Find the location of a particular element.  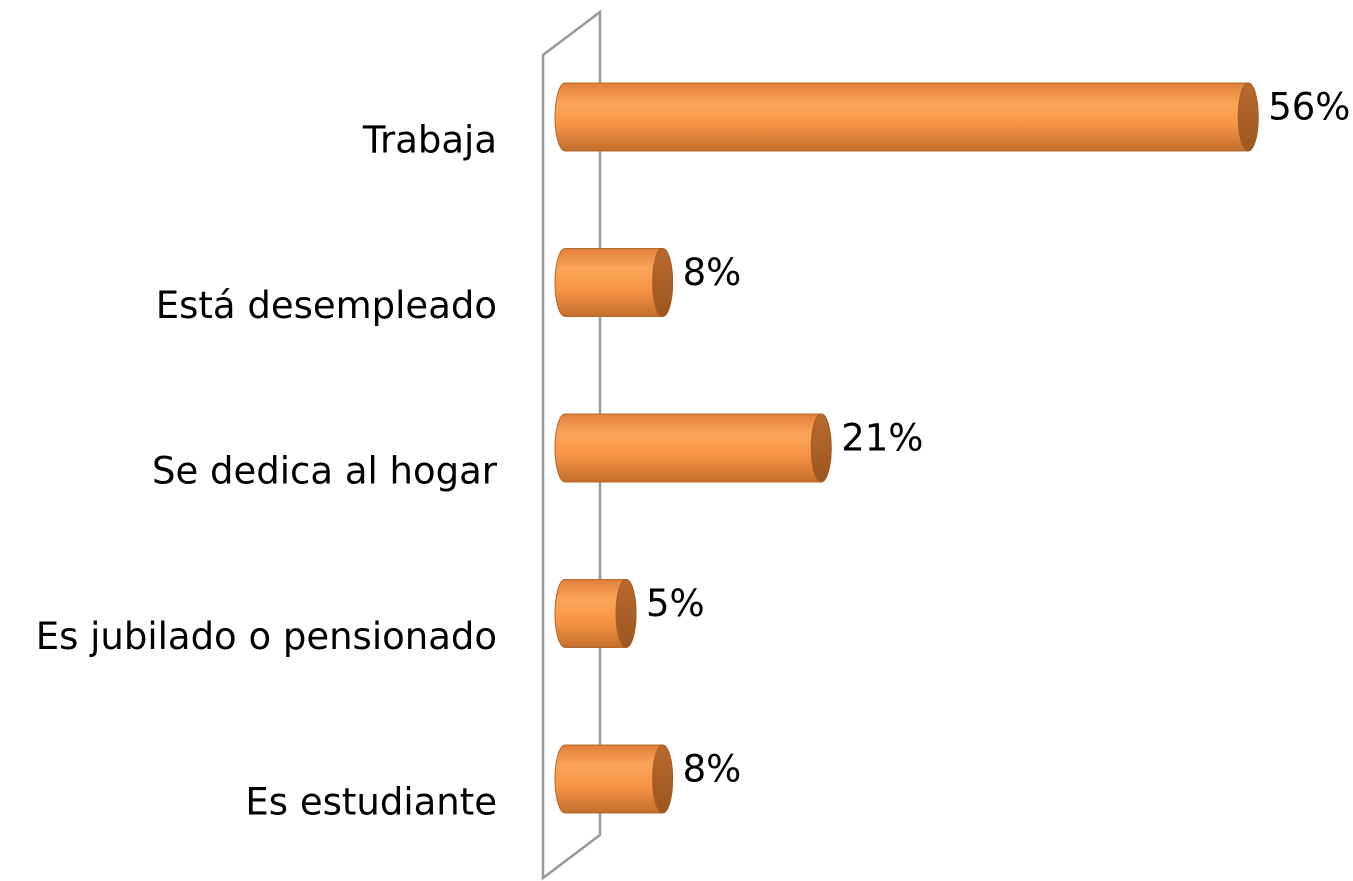

back-wall is located at coordinates (571, 445).